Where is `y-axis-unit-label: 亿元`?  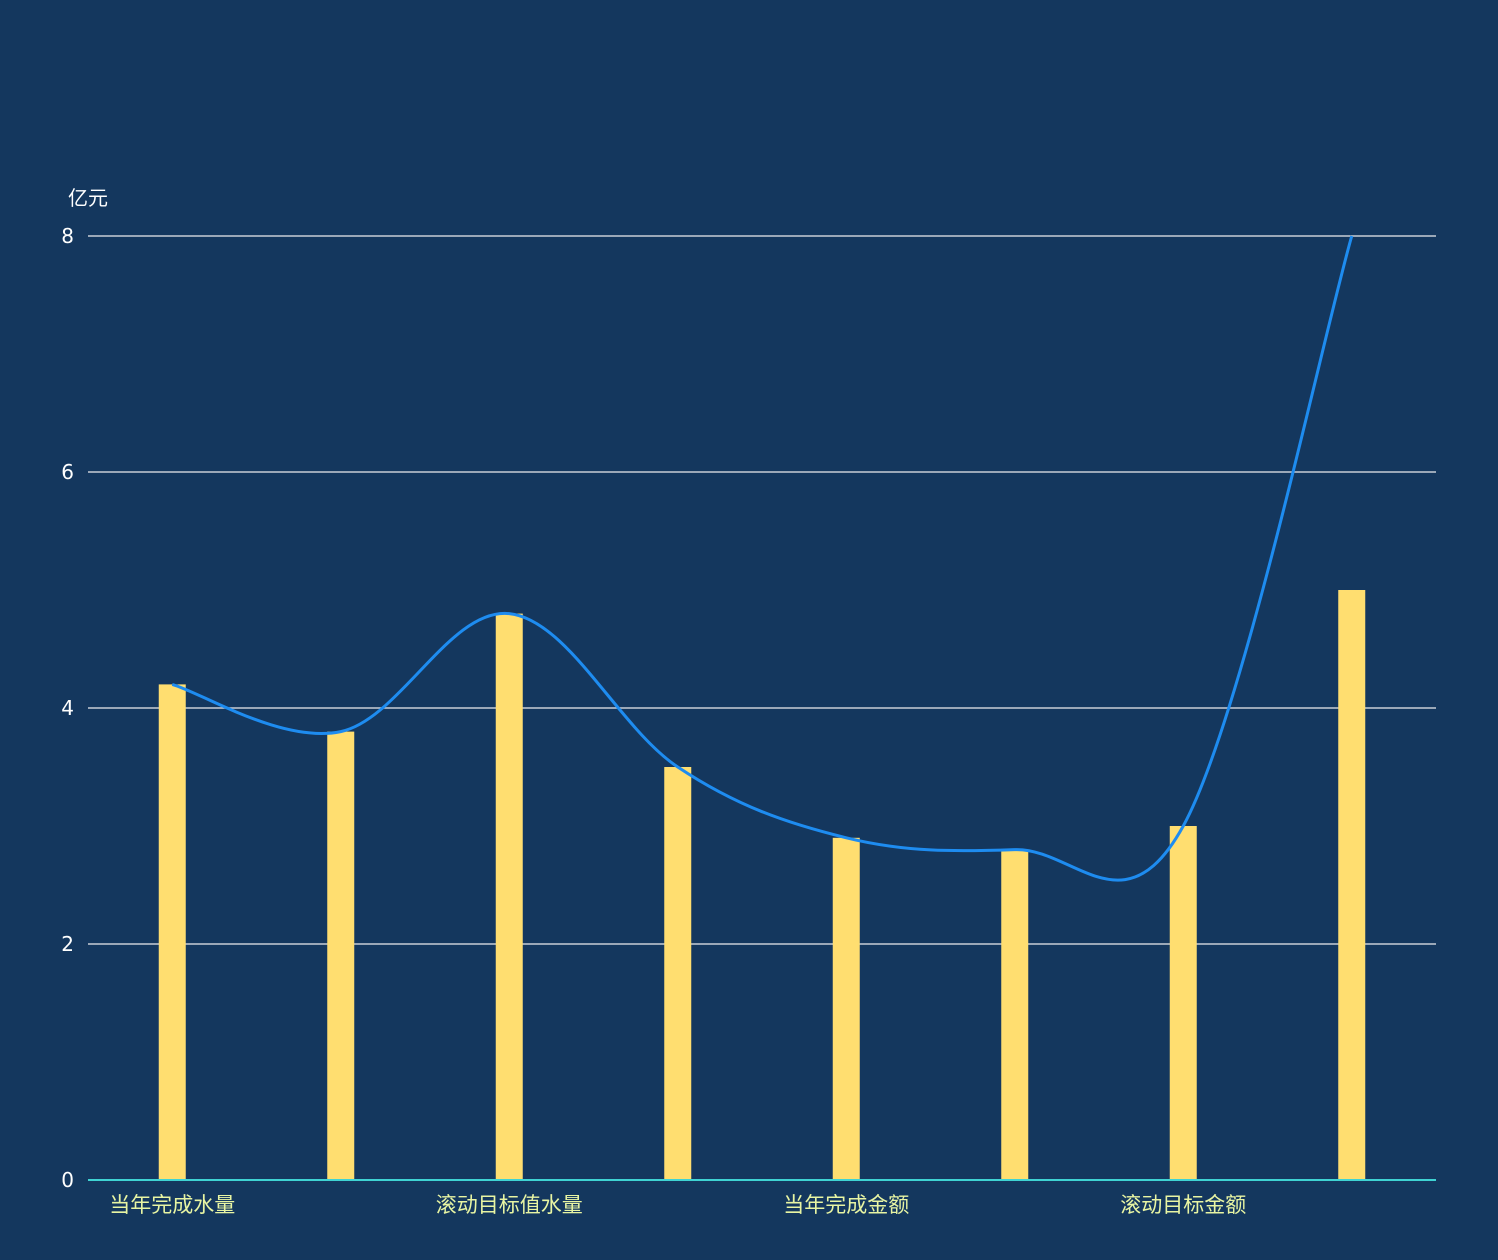 y-axis-unit-label: 亿元 is located at coordinates (88, 198).